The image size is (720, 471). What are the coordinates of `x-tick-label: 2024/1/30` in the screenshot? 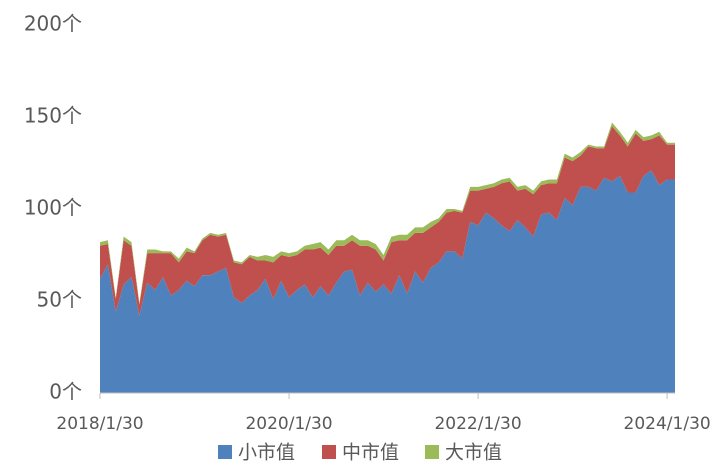 It's located at (667, 424).